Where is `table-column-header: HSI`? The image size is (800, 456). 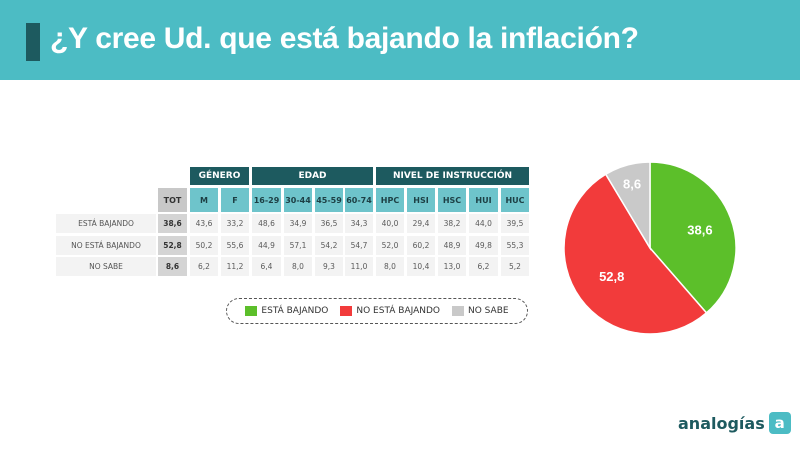 table-column-header: HSI is located at coordinates (421, 200).